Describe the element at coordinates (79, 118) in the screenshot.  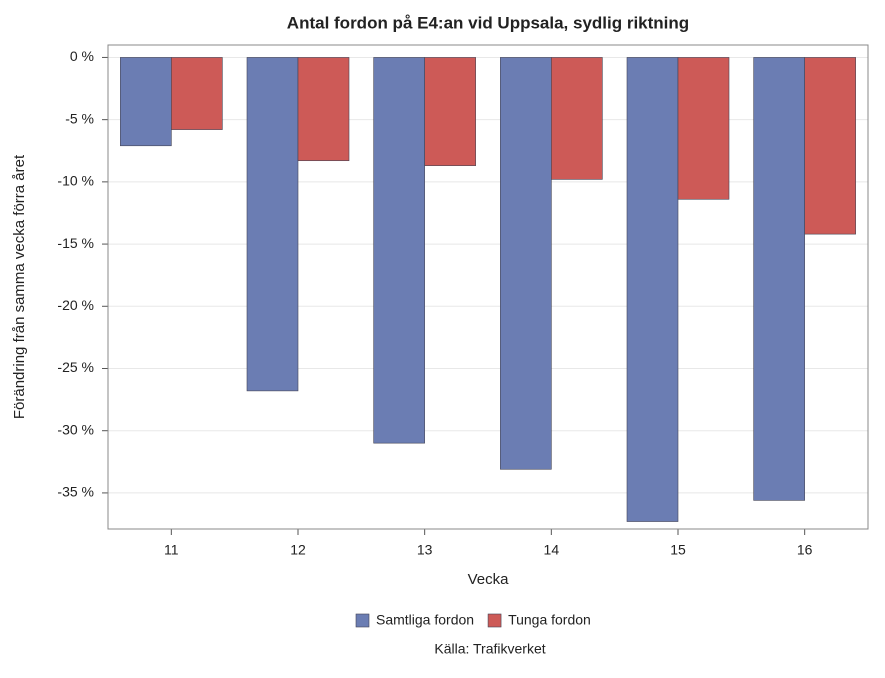
I see `y-tick-label: -5 %` at that location.